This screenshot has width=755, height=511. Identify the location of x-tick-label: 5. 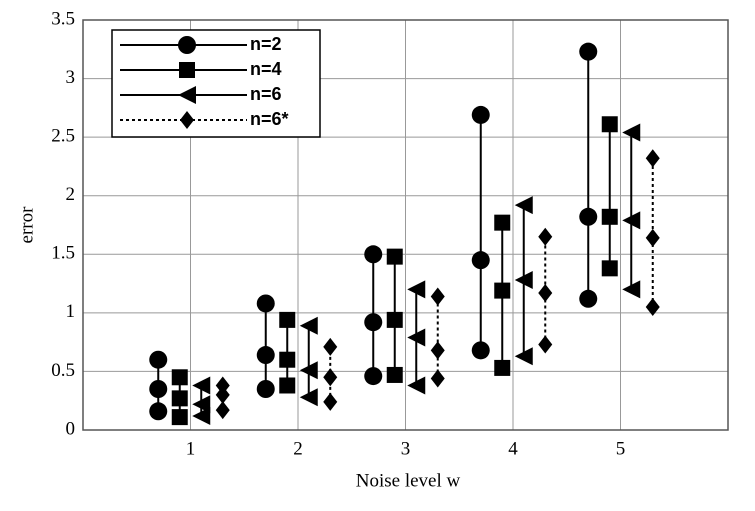
(621, 448).